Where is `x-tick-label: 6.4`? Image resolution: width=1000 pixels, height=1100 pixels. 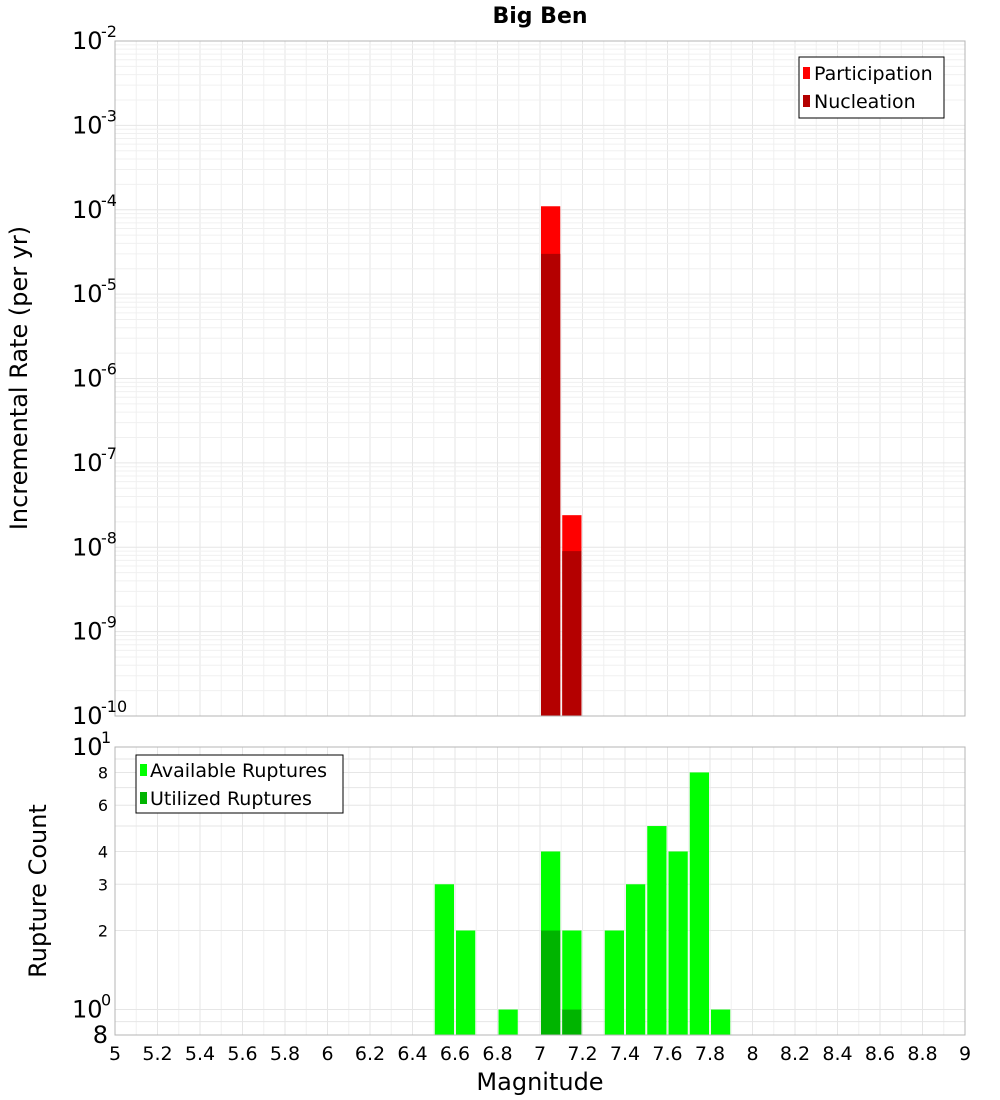
x-tick-label: 6.4 is located at coordinates (412, 1054).